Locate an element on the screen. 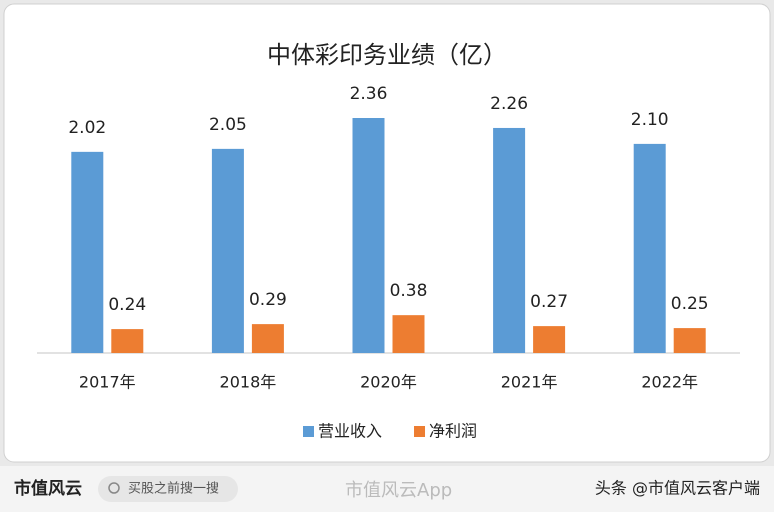 This screenshot has width=774, height=512. data-label: 2.36 is located at coordinates (369, 94).